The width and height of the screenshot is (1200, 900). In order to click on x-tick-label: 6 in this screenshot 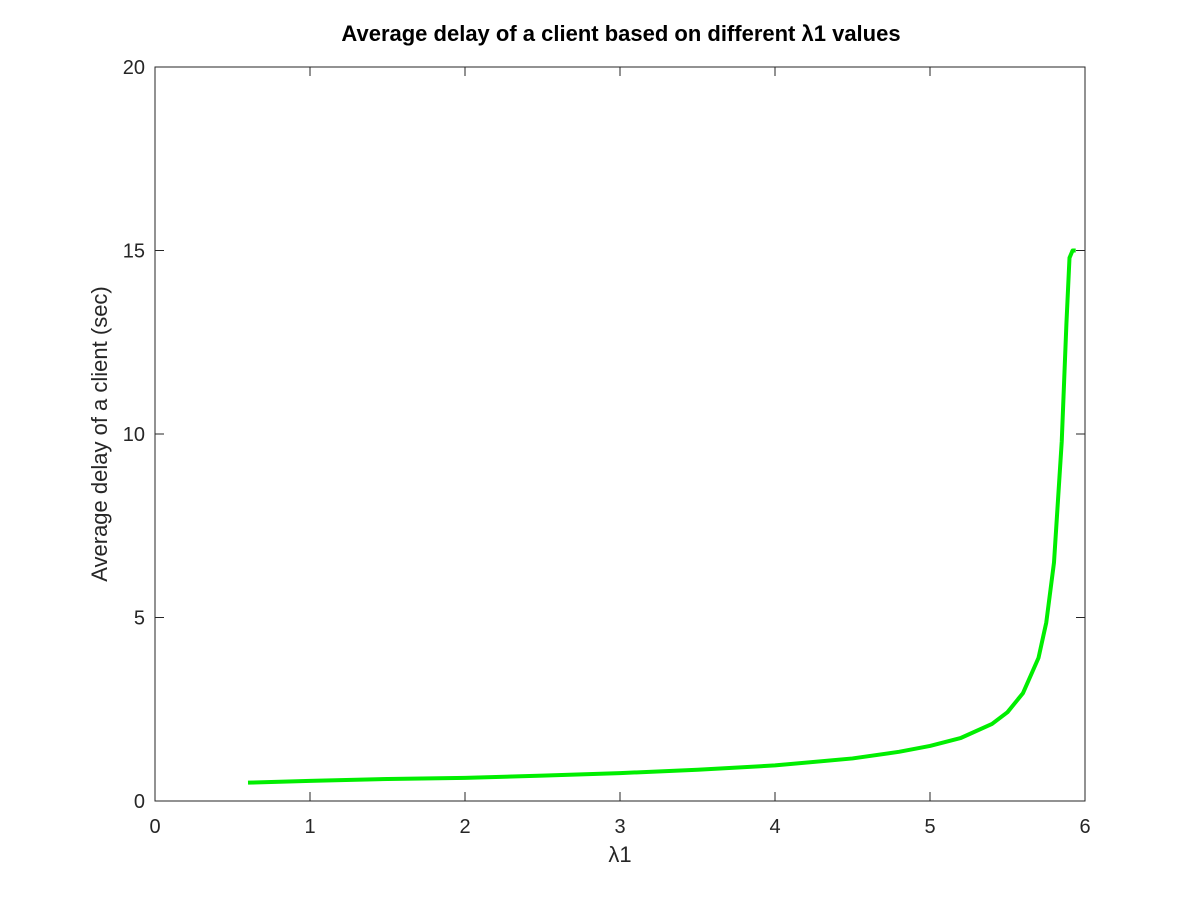, I will do `click(1084, 827)`.